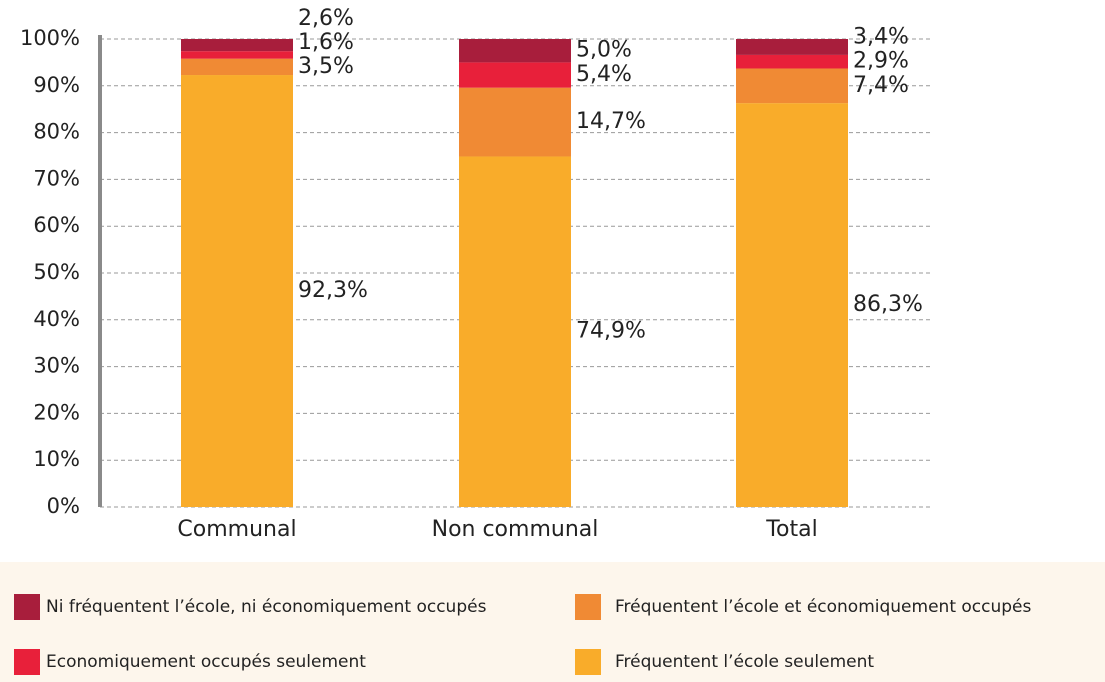 Image resolution: width=1105 pixels, height=682 pixels. What do you see at coordinates (515, 529) in the screenshot?
I see `x-tick-label: Non communal` at bounding box center [515, 529].